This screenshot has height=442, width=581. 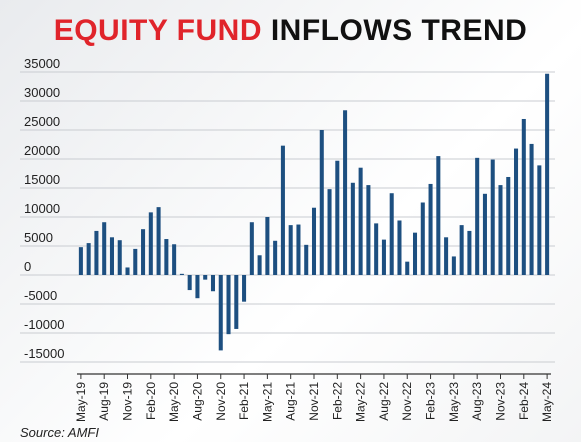 What do you see at coordinates (38, 237) in the screenshot?
I see `y-tick-label: 5000` at bounding box center [38, 237].